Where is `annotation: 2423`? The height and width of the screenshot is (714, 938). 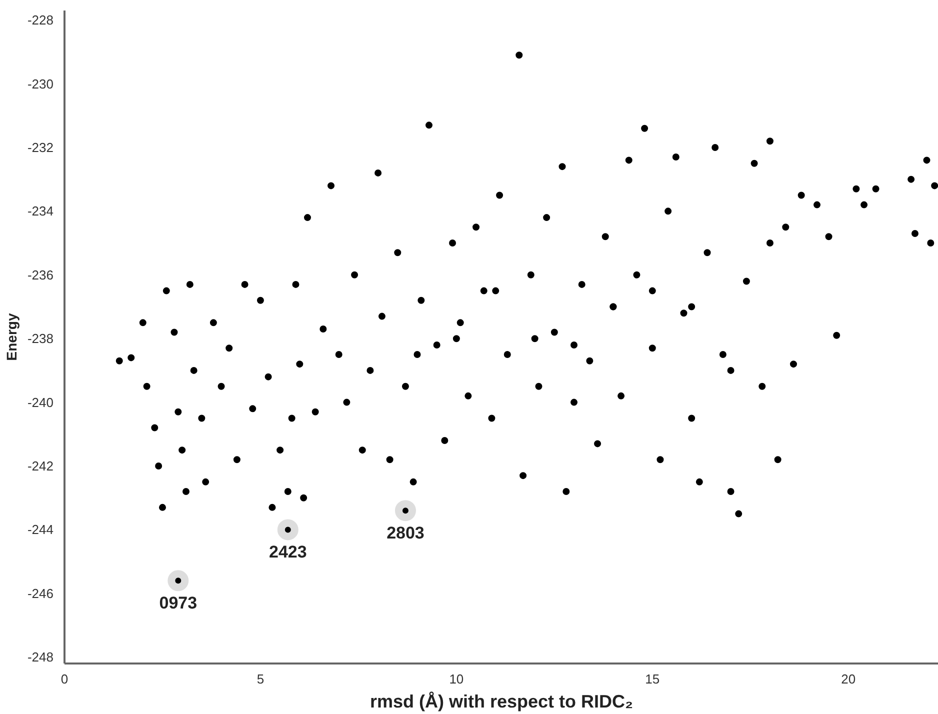
annotation: 2423 is located at coordinates (287, 552).